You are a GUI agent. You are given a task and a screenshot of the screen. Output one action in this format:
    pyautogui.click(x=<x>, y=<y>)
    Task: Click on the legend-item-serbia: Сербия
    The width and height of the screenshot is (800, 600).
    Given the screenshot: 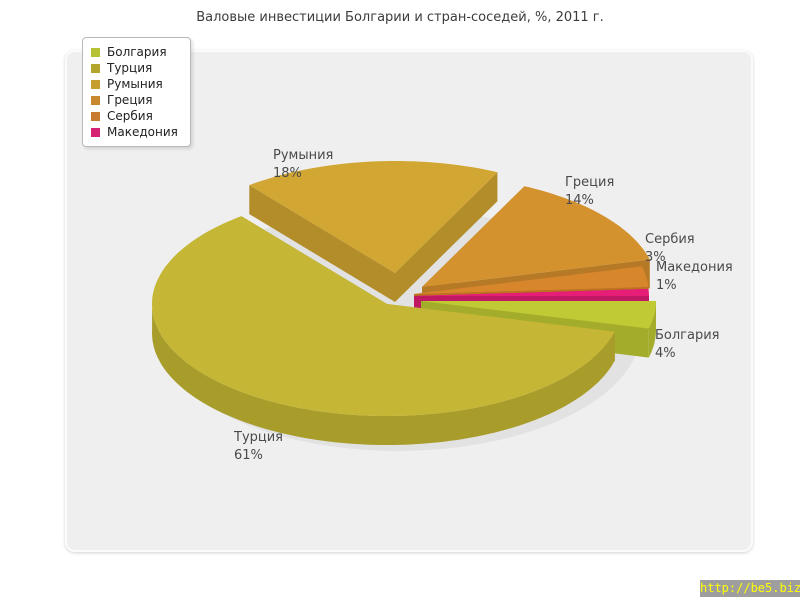 What is the action you would take?
    pyautogui.click(x=134, y=116)
    